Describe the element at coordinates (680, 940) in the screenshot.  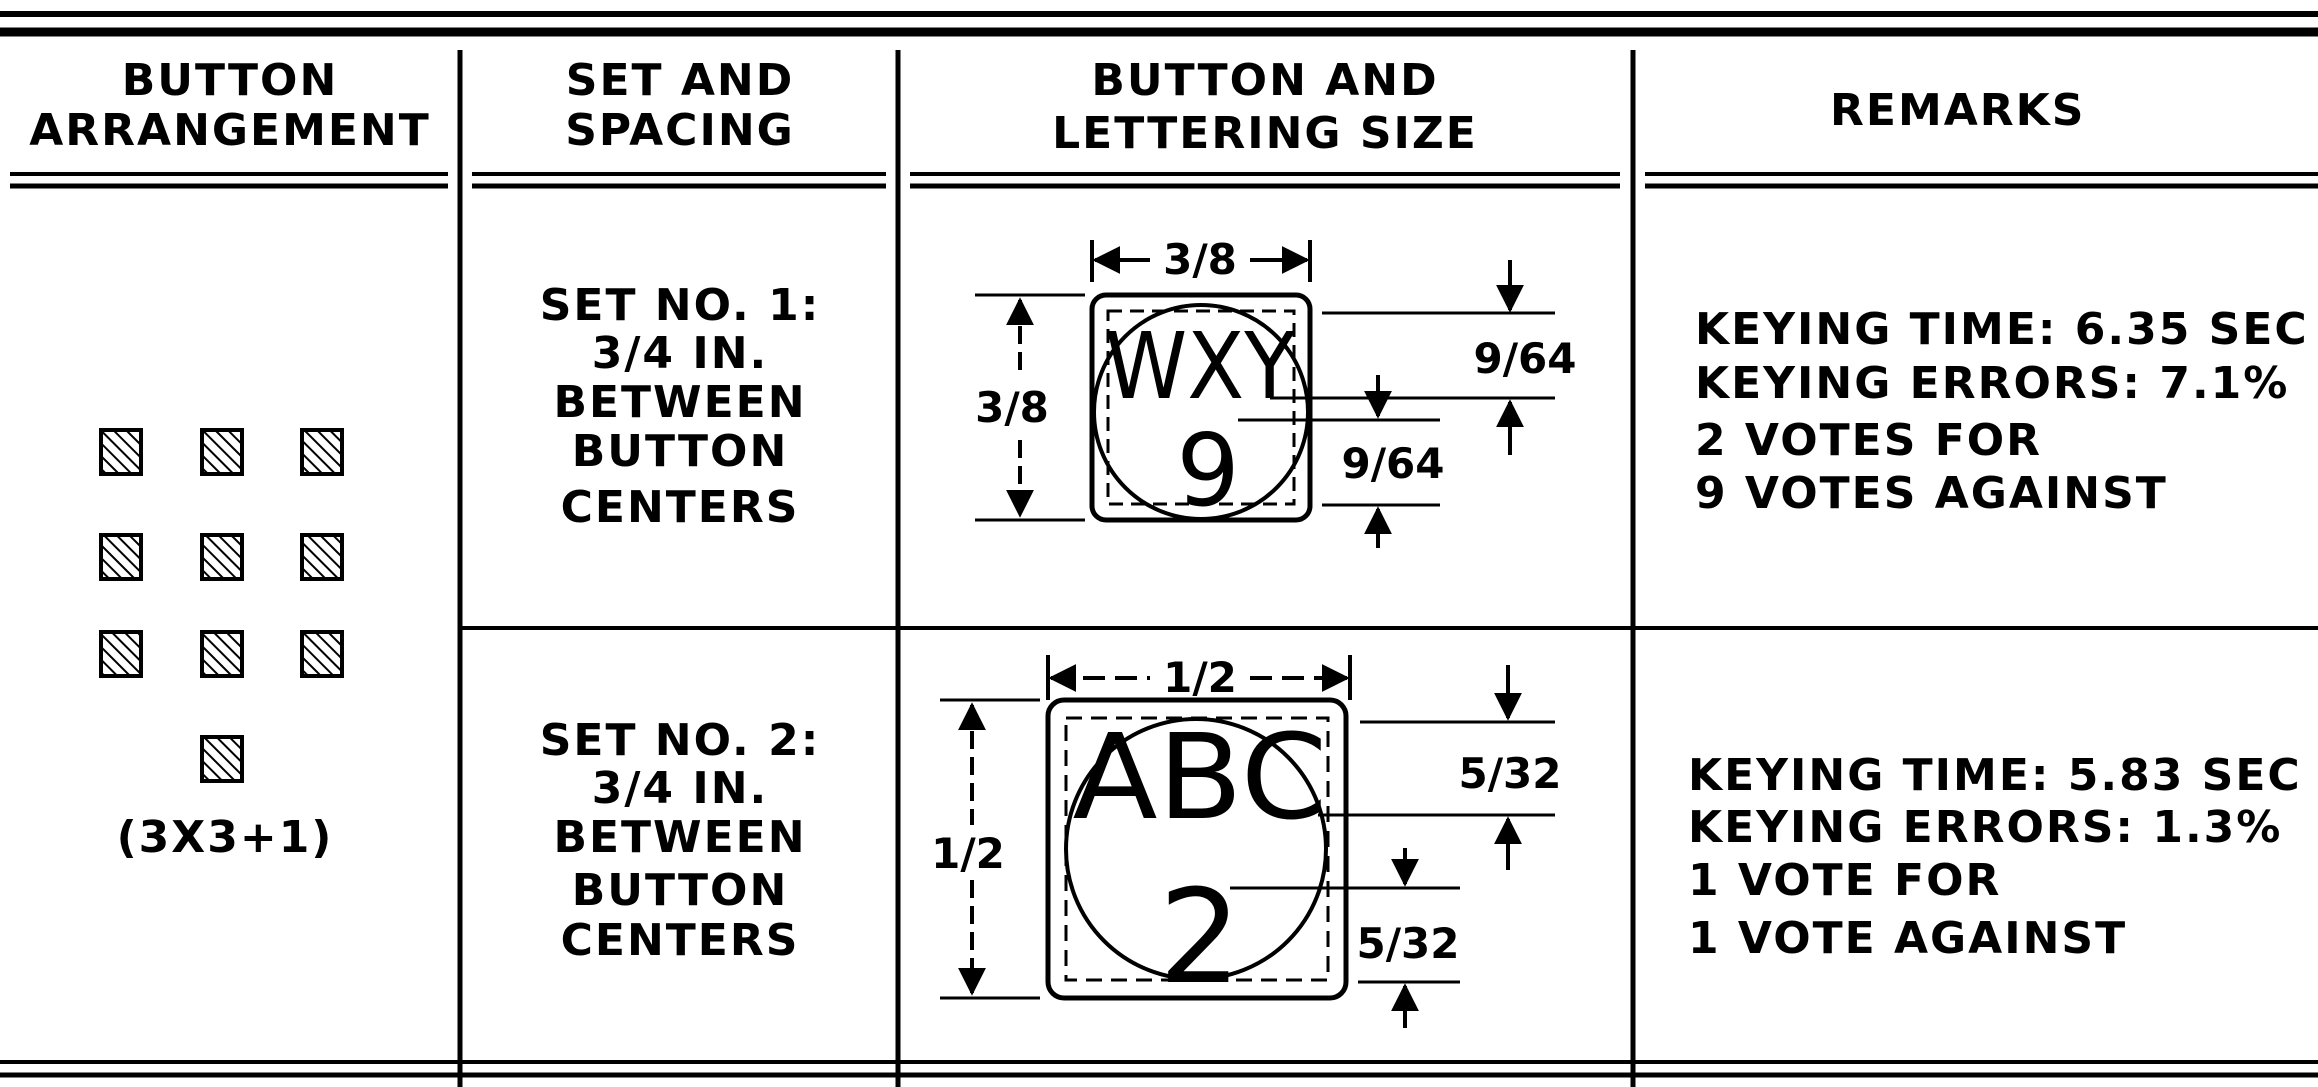
I see `set-2-spacing-line: CENTERS` at that location.